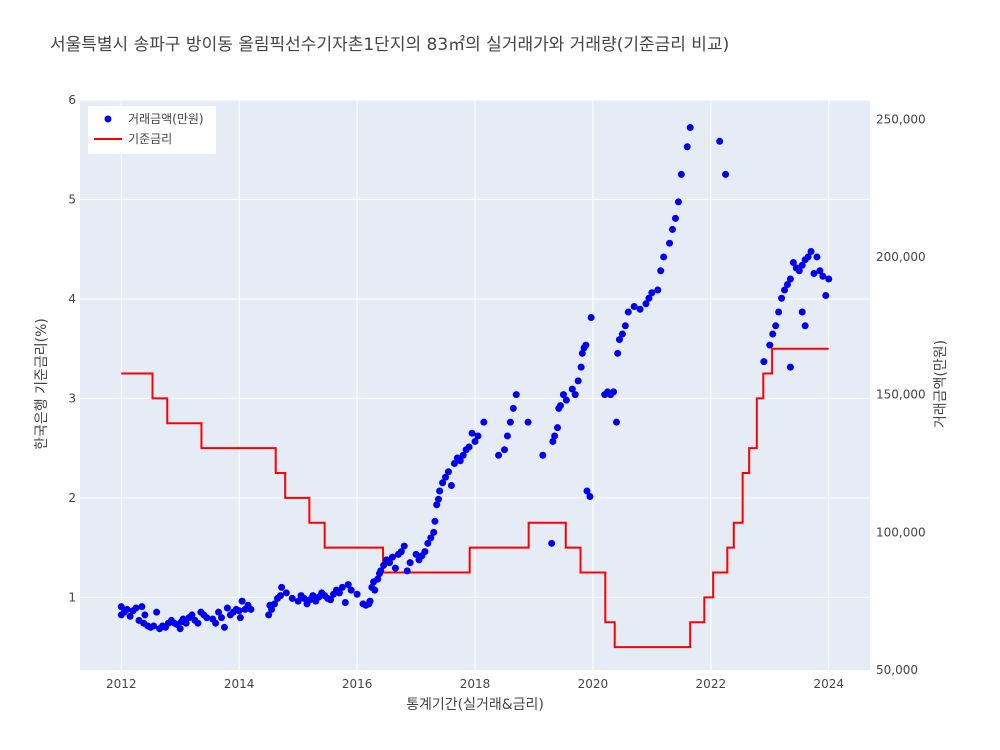 The width and height of the screenshot is (1000, 750). Describe the element at coordinates (475, 705) in the screenshot. I see `x-axis-title: 통계기간(실거래&금리)` at that location.